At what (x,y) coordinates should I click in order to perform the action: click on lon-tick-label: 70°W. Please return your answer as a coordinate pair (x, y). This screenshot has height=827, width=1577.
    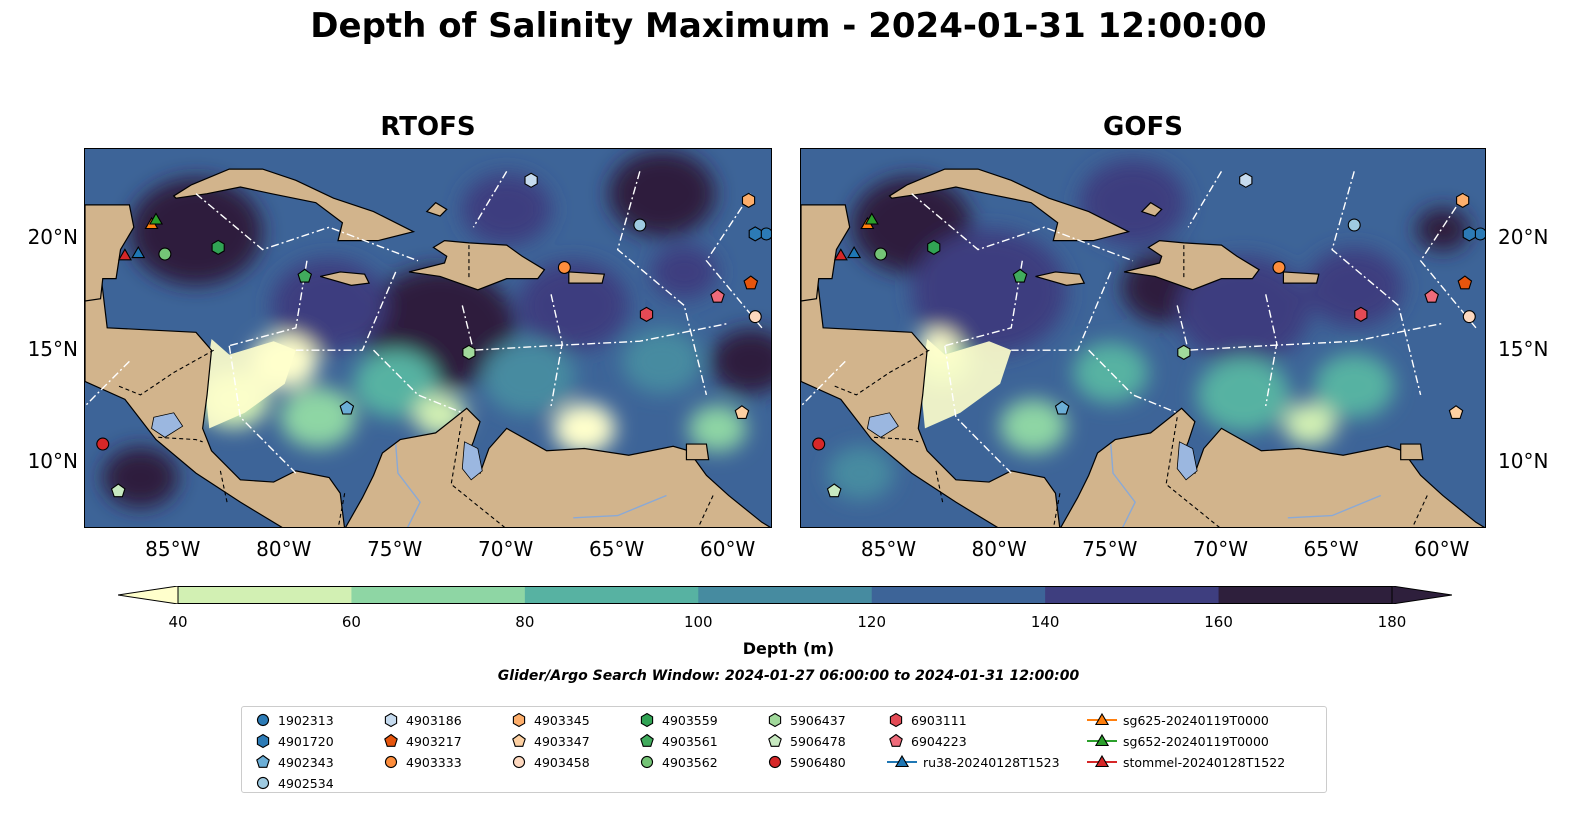
    Looking at the image, I should click on (1220, 549).